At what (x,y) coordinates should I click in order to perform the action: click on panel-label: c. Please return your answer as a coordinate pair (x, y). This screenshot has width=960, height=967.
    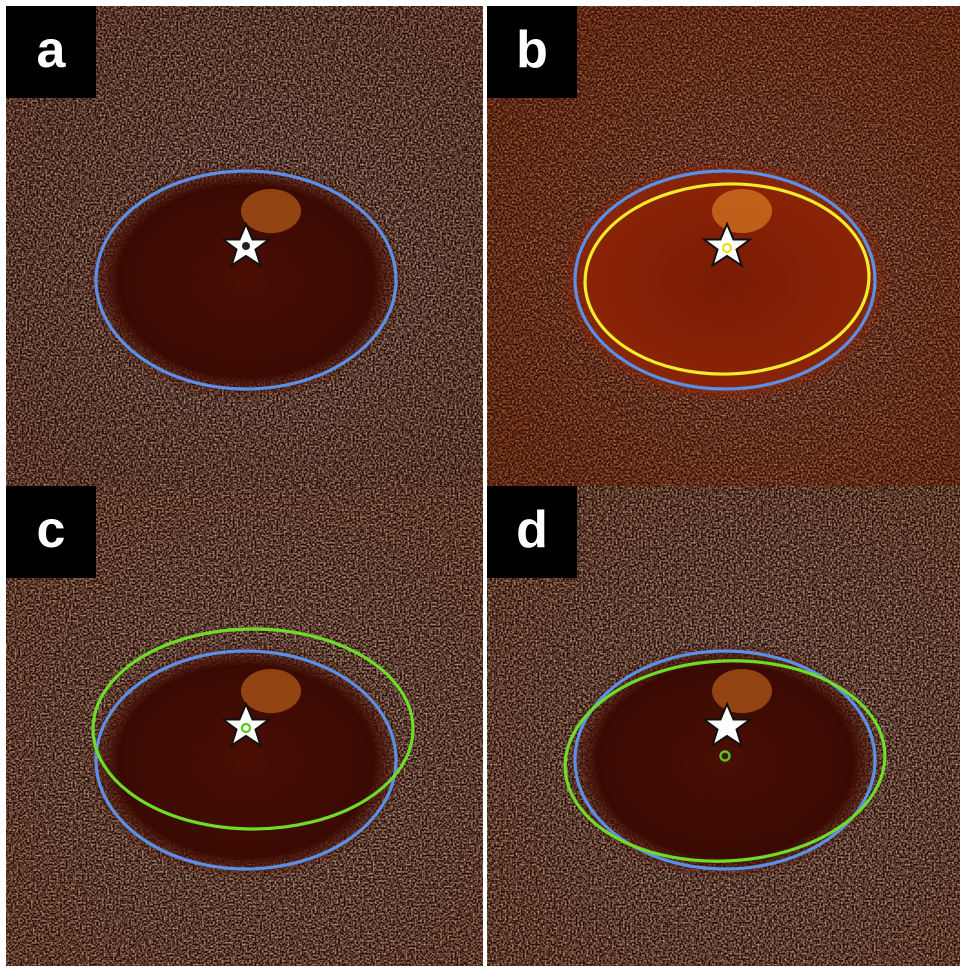
    Looking at the image, I should click on (51, 532).